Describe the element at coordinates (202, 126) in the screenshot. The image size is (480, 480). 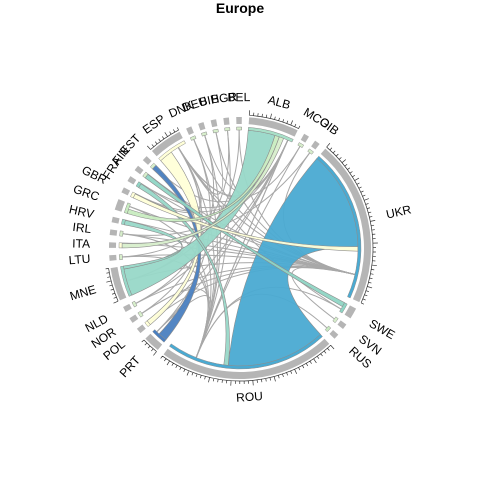
I see `sector-track-deu` at that location.